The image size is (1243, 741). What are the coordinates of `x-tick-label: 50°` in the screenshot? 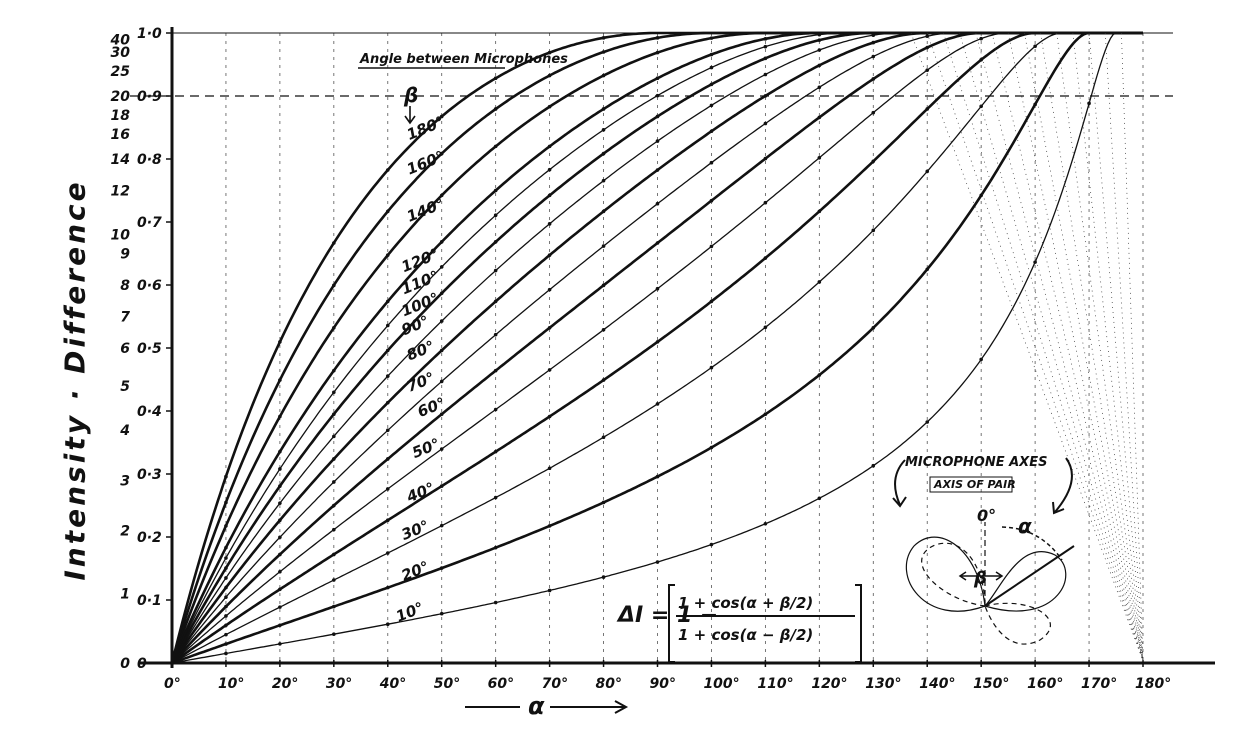 It's located at (447, 684).